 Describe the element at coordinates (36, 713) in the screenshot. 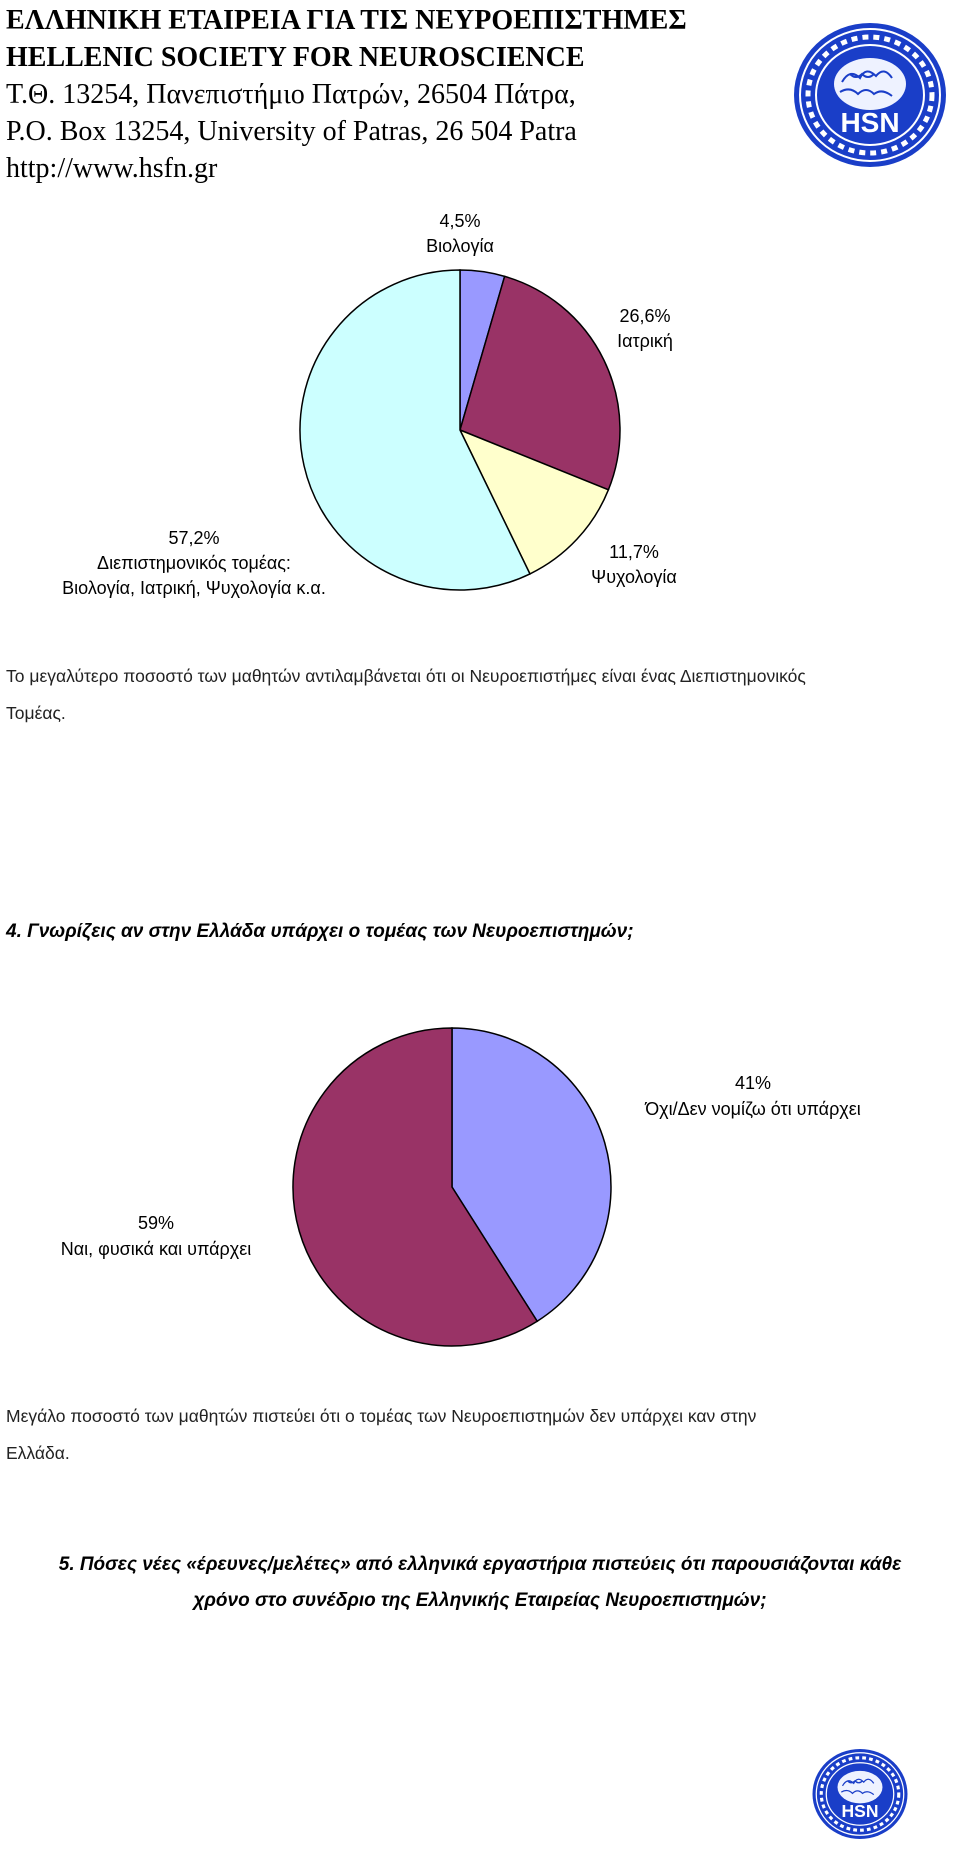

I see `paragraph-line: Τομέας.` at that location.